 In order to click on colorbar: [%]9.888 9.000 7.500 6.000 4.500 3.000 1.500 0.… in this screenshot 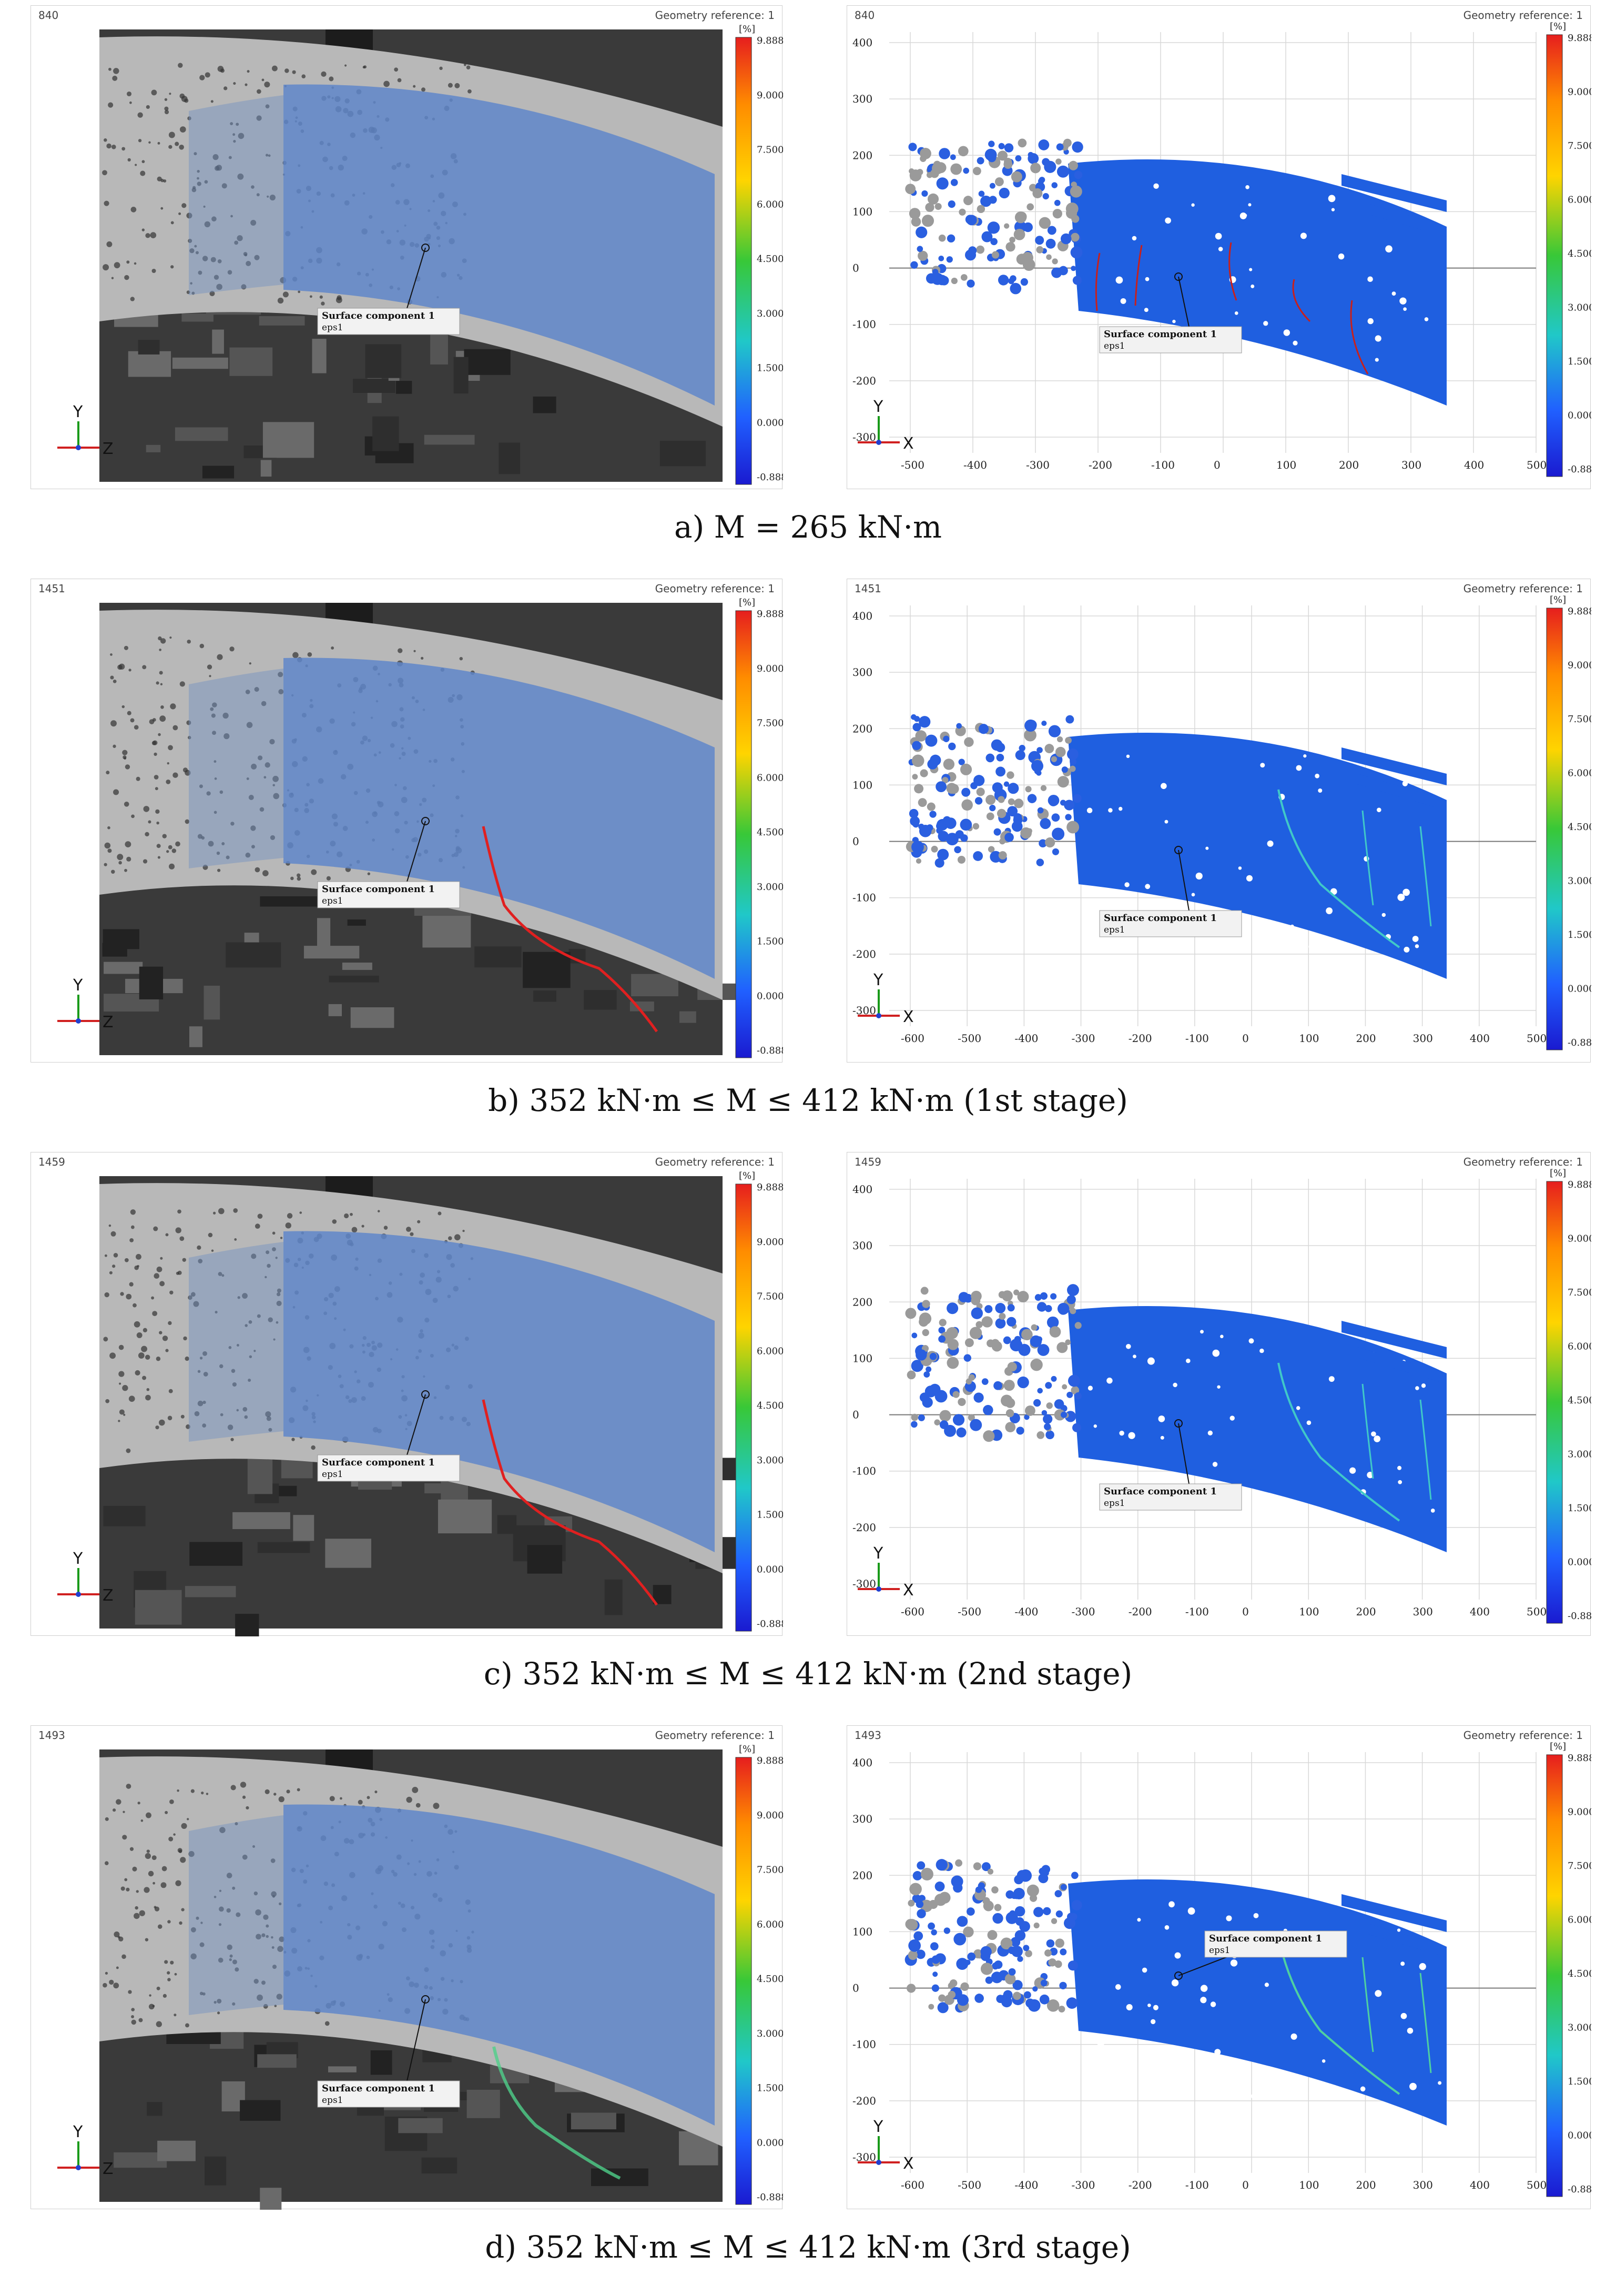, I will do `click(1569, 249)`.